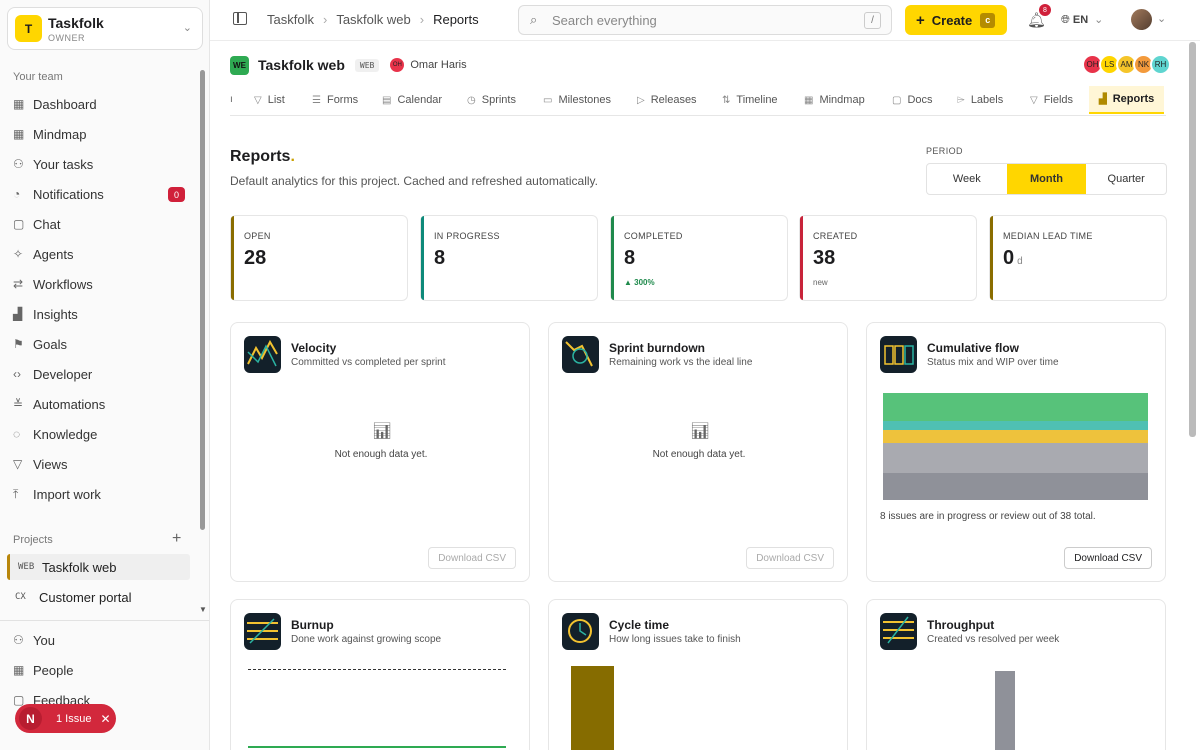 The height and width of the screenshot is (750, 1200). I want to click on issue-indicator: N 1 Issue ✕, so click(65, 718).